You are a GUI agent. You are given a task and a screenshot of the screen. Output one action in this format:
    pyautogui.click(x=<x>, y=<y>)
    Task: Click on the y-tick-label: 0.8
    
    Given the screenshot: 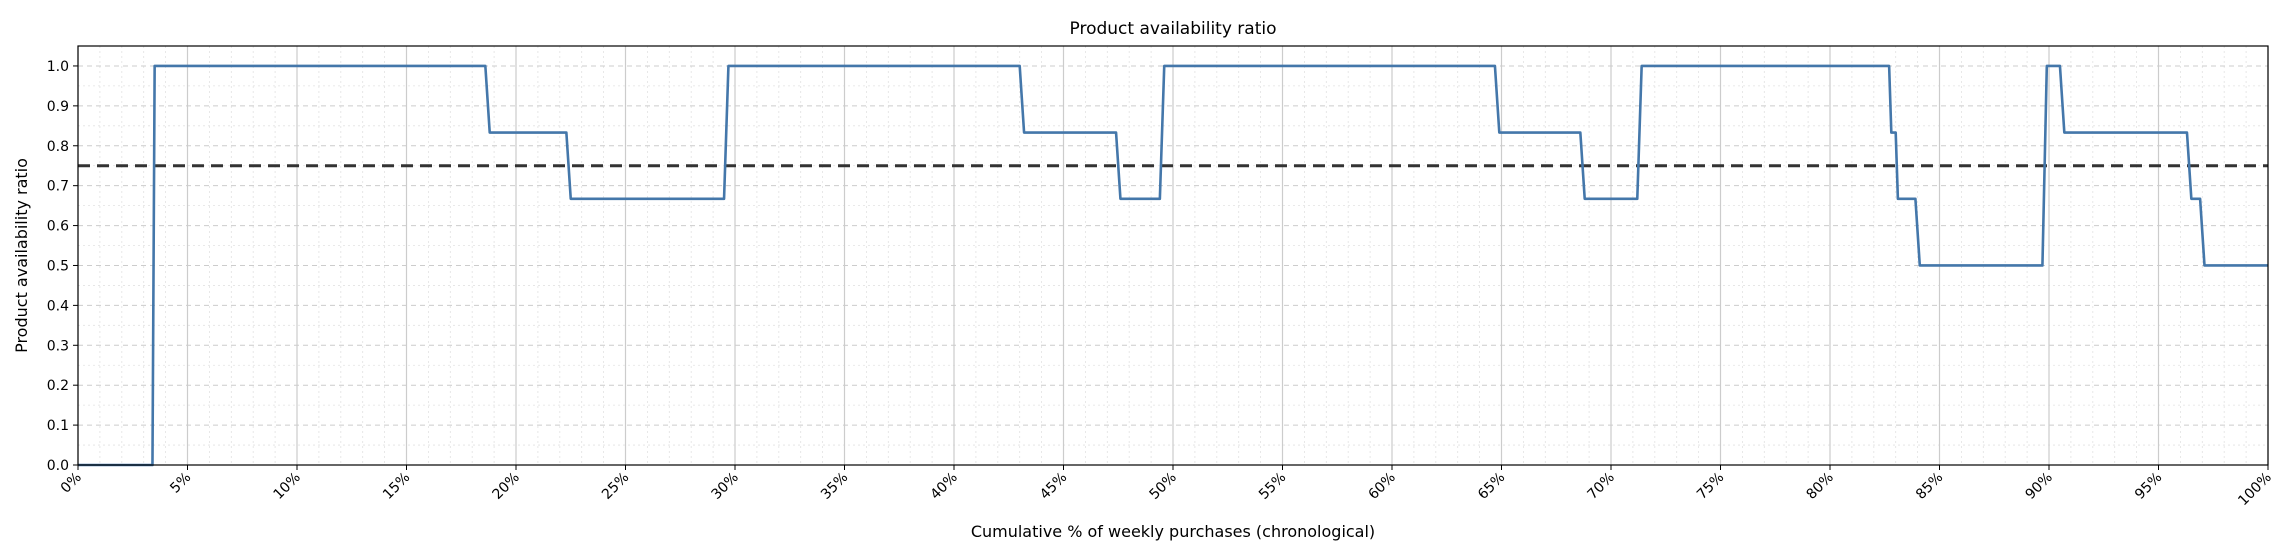 What is the action you would take?
    pyautogui.click(x=58, y=147)
    